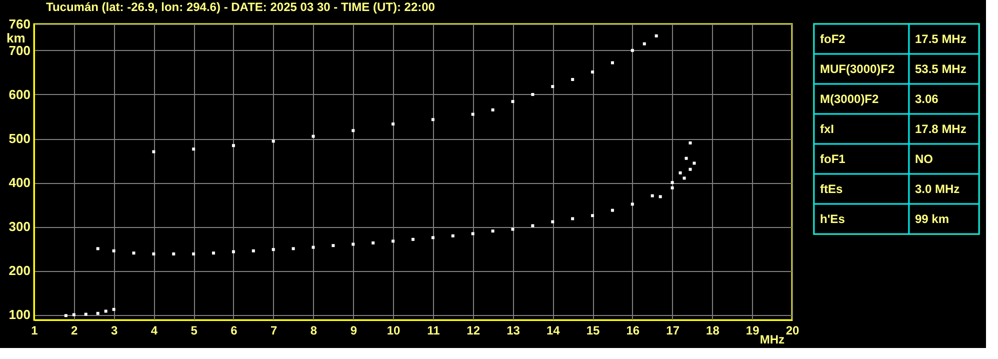 The height and width of the screenshot is (359, 998). What do you see at coordinates (19, 24) in the screenshot?
I see `y-tick-label: 760` at bounding box center [19, 24].